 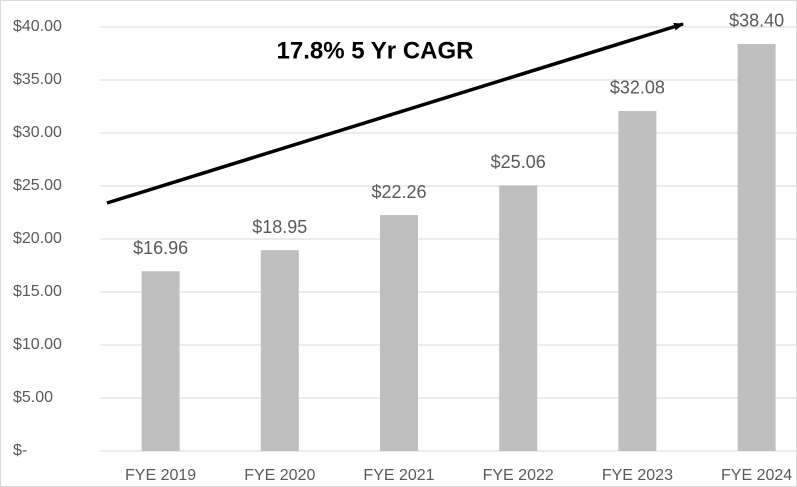 What do you see at coordinates (37, 291) in the screenshot?
I see `y-tick-label: $15.00` at bounding box center [37, 291].